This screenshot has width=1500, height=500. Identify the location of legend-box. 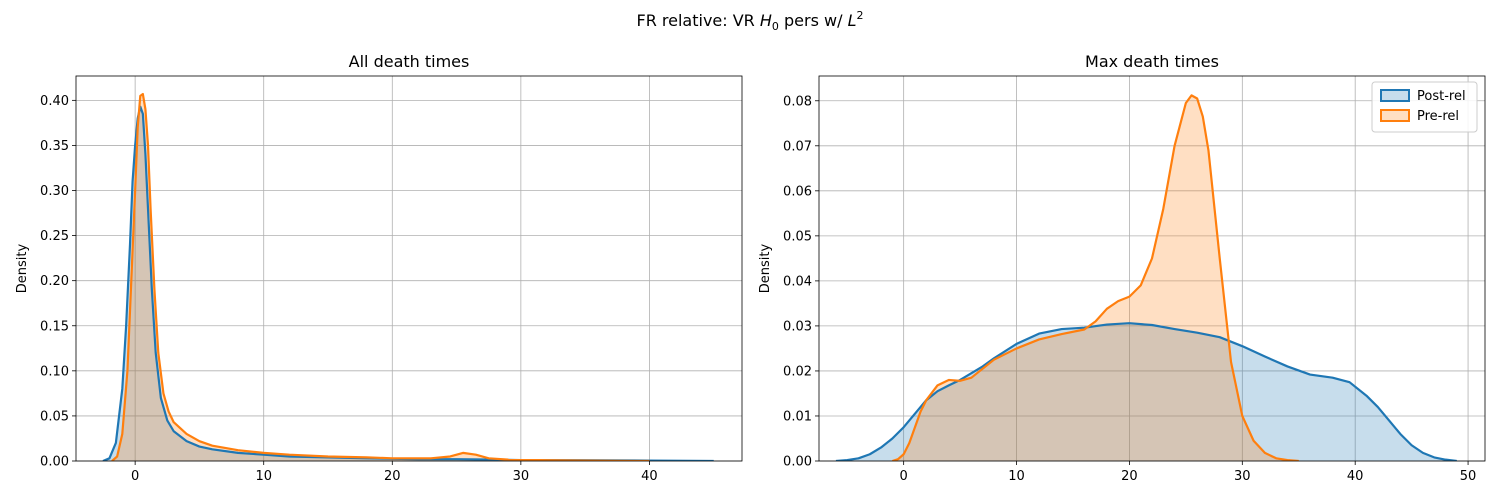
(1424, 107).